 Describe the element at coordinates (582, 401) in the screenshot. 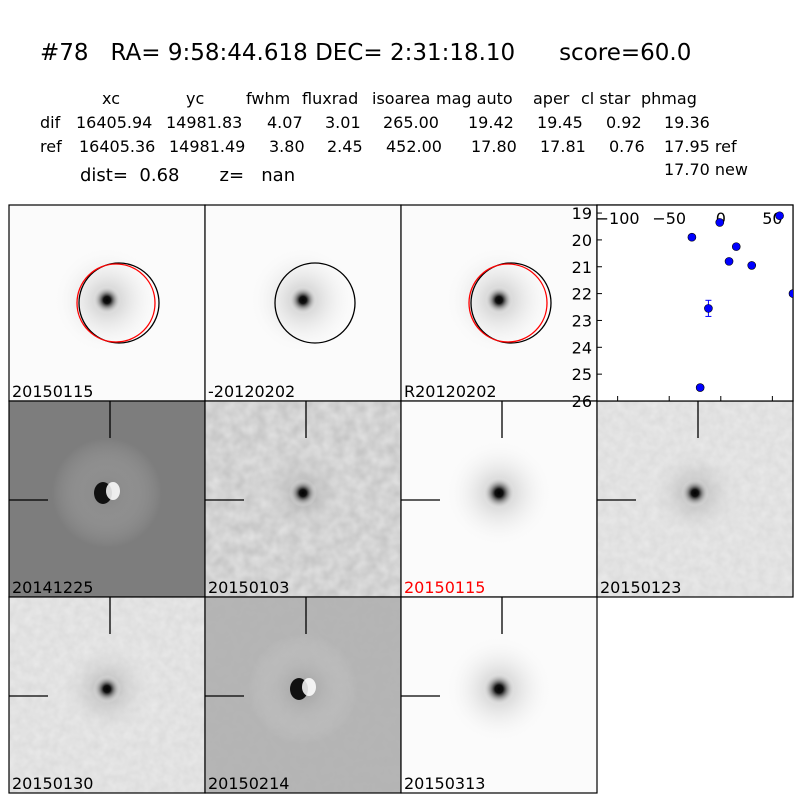

I see `y-tick-label: 26` at that location.